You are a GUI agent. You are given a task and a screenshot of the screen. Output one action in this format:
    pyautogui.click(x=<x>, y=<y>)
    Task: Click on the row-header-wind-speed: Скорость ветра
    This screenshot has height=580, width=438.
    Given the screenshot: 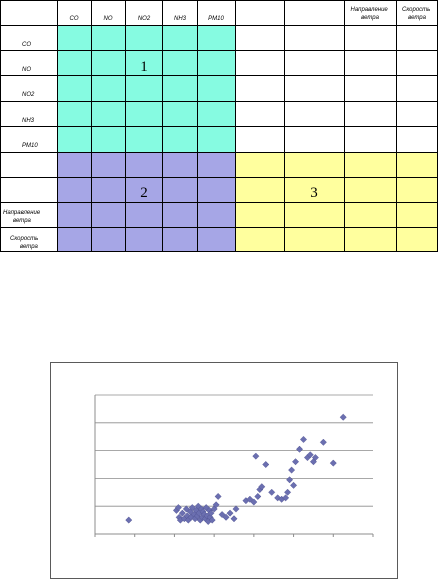 What is the action you would take?
    pyautogui.click(x=24, y=243)
    